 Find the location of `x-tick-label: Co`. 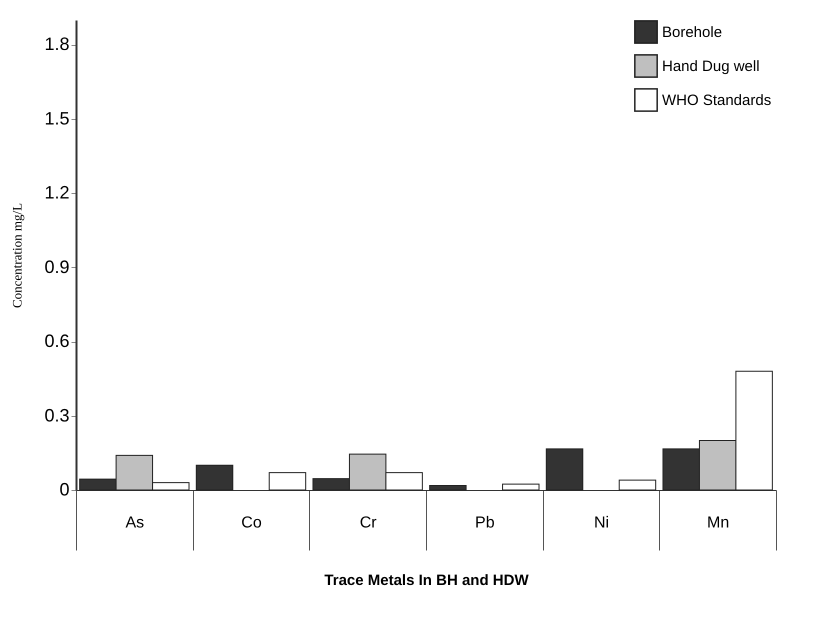

x-tick-label: Co is located at coordinates (251, 523).